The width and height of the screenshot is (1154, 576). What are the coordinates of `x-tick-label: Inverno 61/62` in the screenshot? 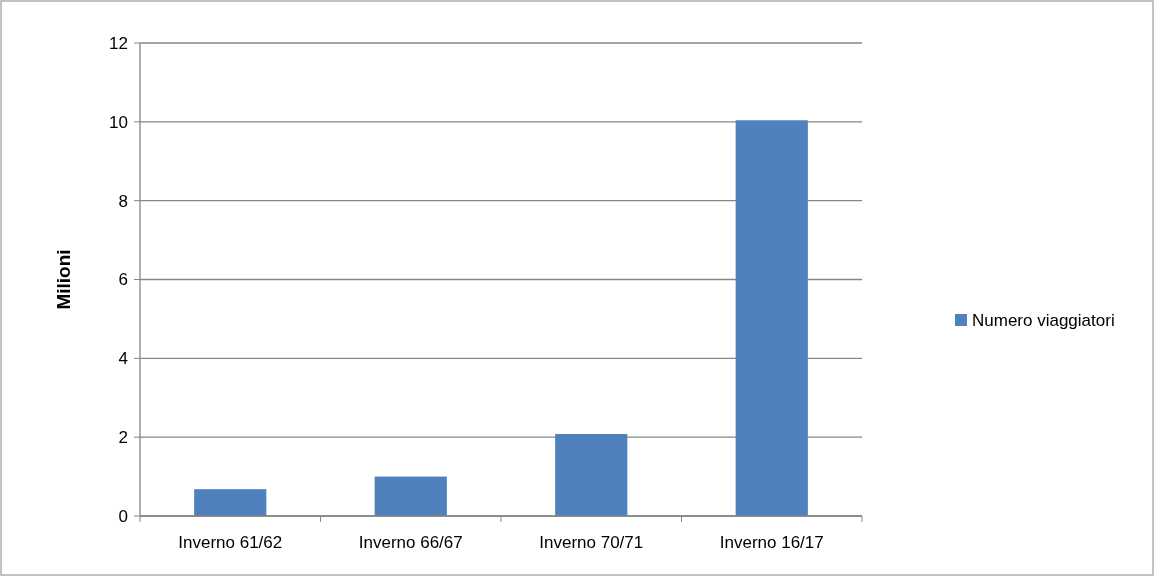 It's located at (230, 542).